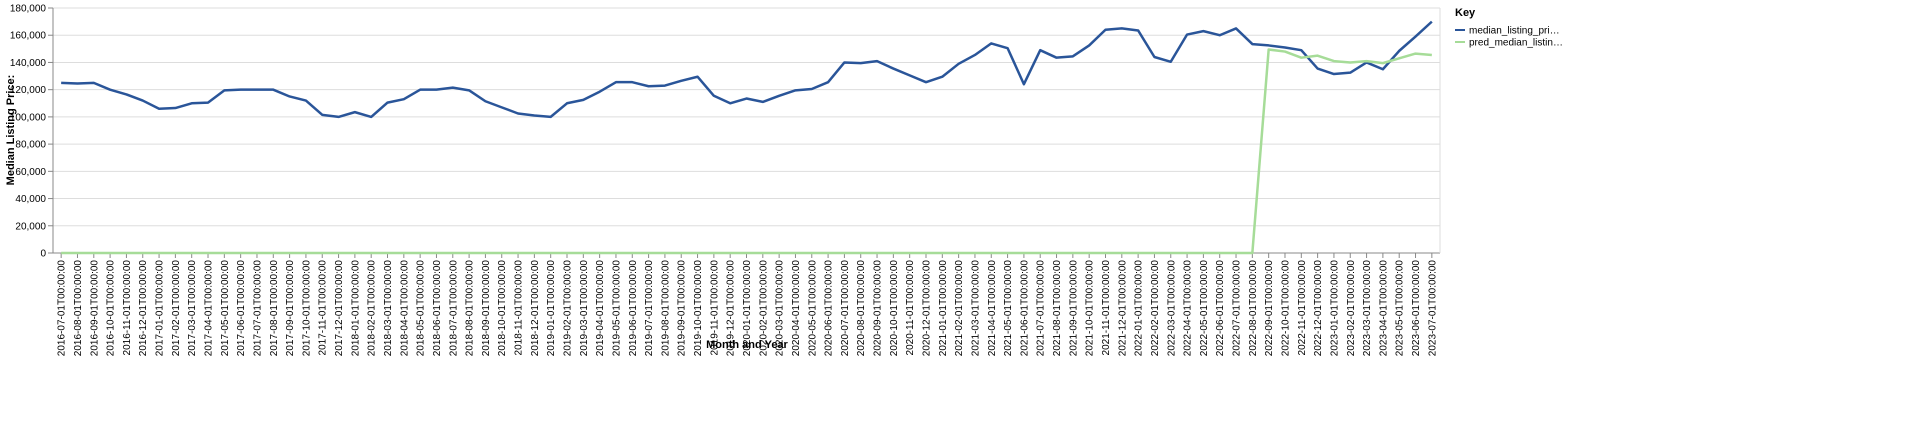  What do you see at coordinates (225, 308) in the screenshot?
I see `x-tick-label: 2017-05-01T00:00:00` at bounding box center [225, 308].